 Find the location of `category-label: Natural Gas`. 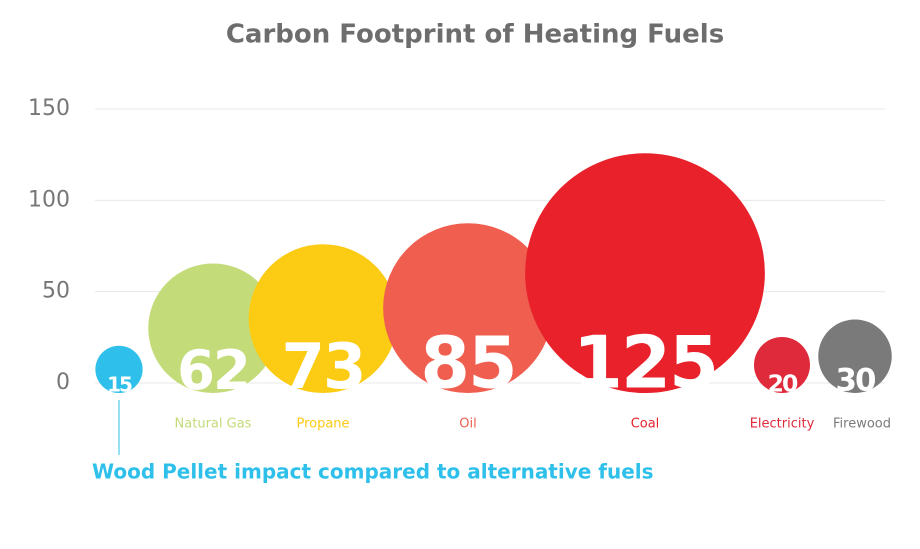

category-label: Natural Gas is located at coordinates (213, 424).